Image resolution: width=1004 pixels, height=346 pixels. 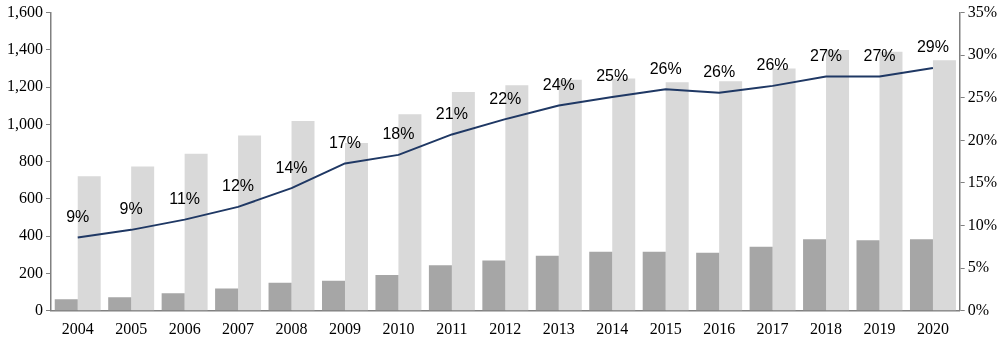 What do you see at coordinates (982, 139) in the screenshot?
I see `y2-tick-label: 20%` at bounding box center [982, 139].